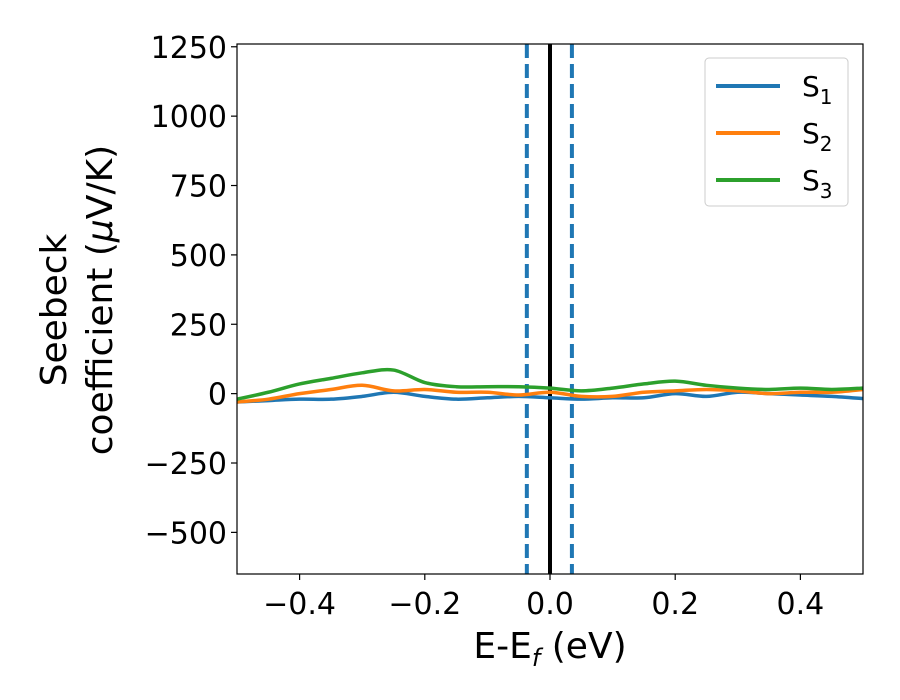 The width and height of the screenshot is (900, 700). I want to click on y-tick-label: 1250, so click(189, 48).